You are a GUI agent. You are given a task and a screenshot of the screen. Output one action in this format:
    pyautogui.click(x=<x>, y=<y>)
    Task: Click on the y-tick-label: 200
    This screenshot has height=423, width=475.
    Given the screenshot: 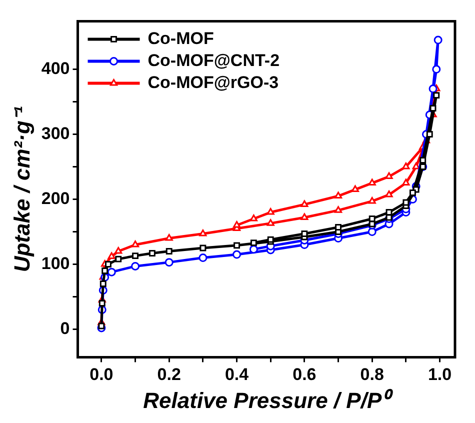 What is the action you would take?
    pyautogui.click(x=55, y=198)
    